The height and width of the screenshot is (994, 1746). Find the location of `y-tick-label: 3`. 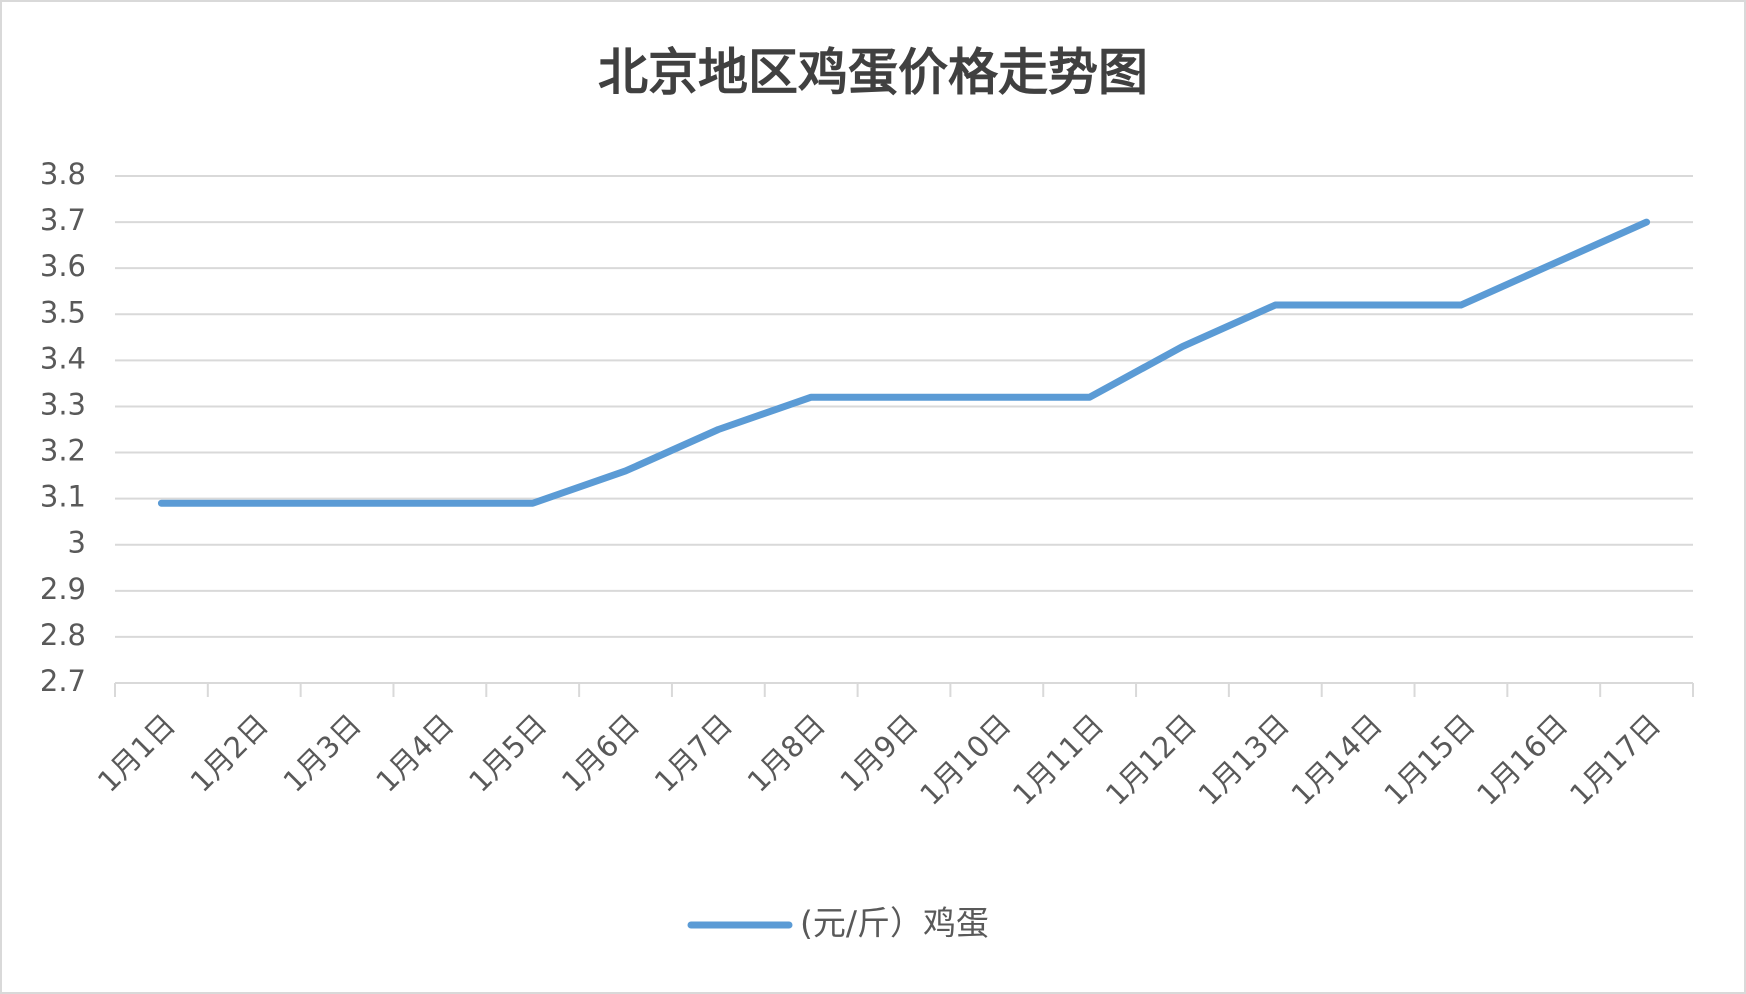

y-tick-label: 3 is located at coordinates (77, 543).